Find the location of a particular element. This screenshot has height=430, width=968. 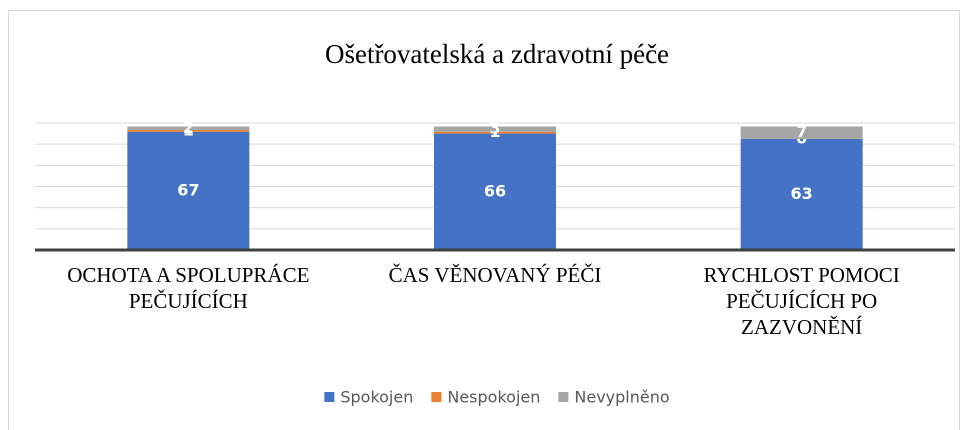

data-label: 67 is located at coordinates (188, 189).